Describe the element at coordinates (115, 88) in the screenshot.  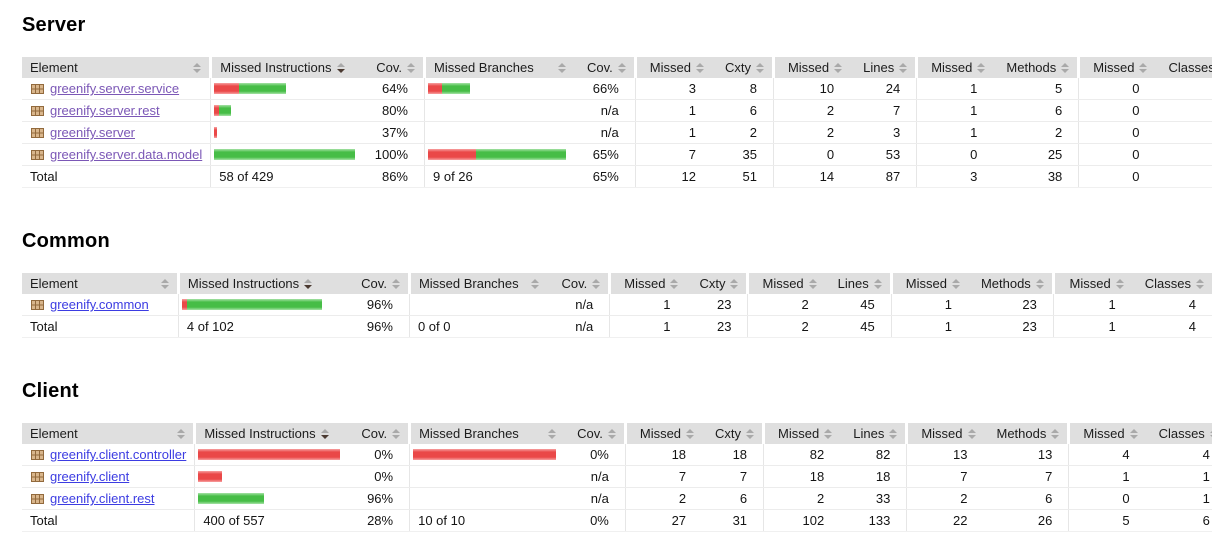
I see `package-link: greenify.server.service` at that location.